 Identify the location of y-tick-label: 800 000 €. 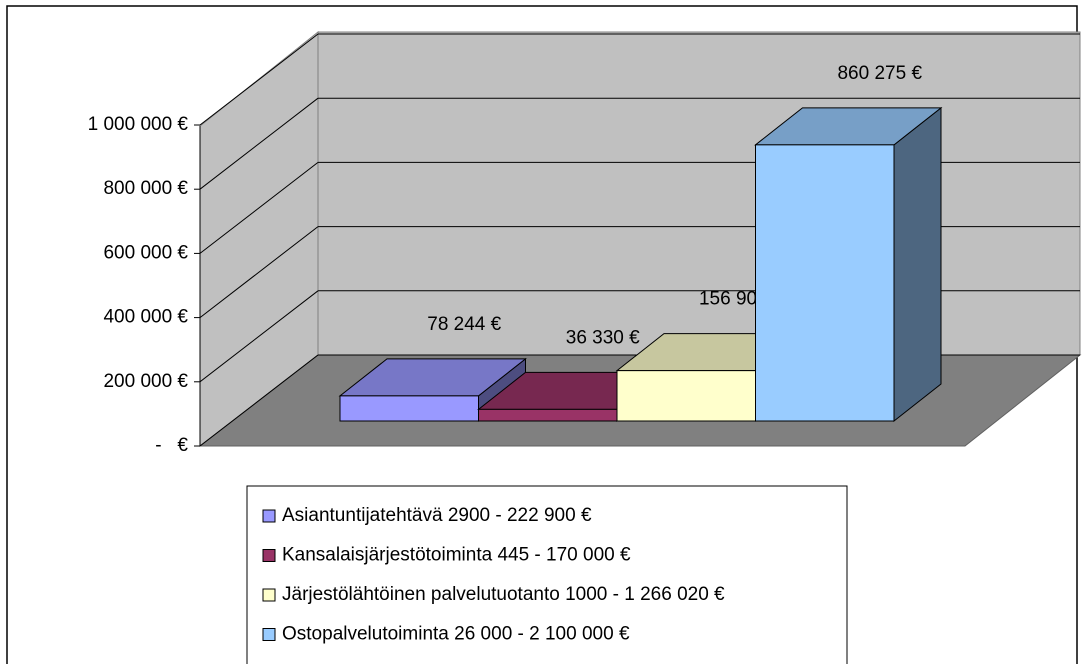
(145, 188).